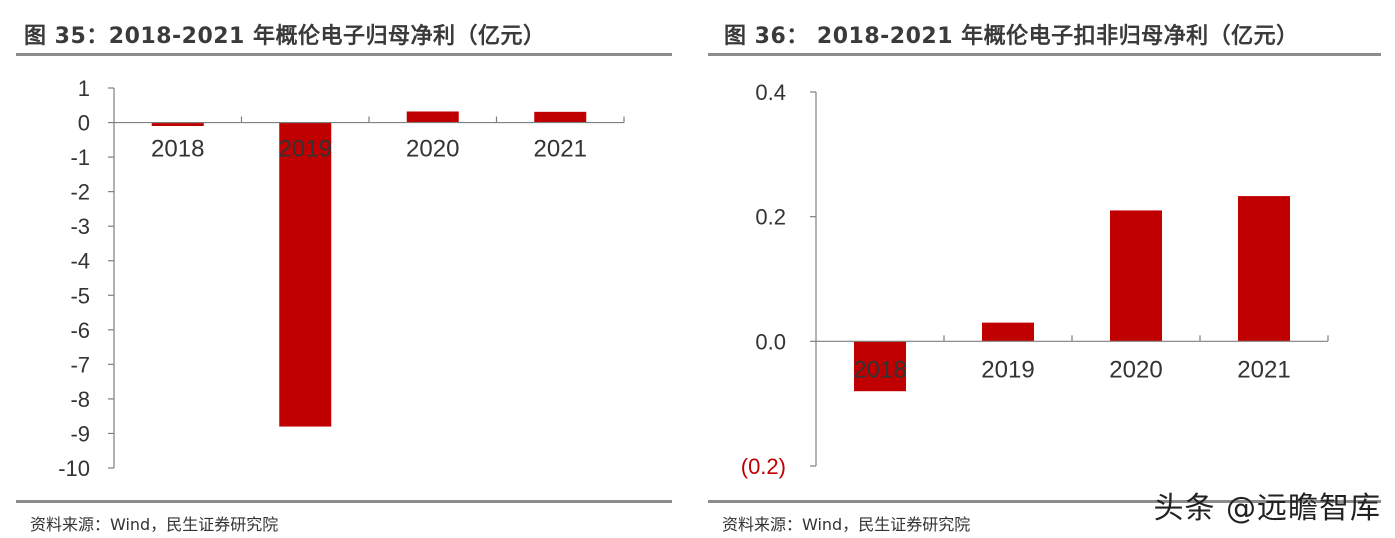  I want to click on y-tick-label: -8, so click(80, 399).